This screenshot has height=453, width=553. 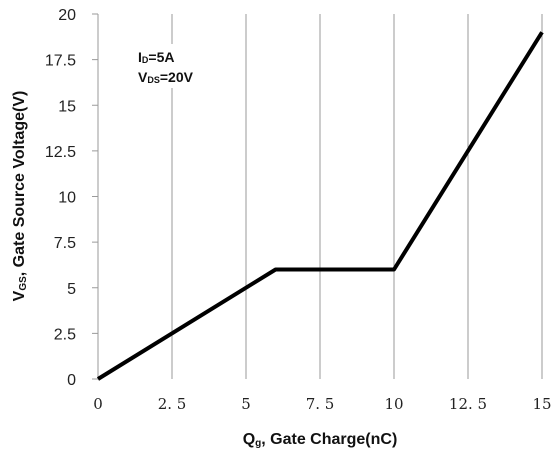 I want to click on y-tick-label: 7.5, so click(x=65, y=243).